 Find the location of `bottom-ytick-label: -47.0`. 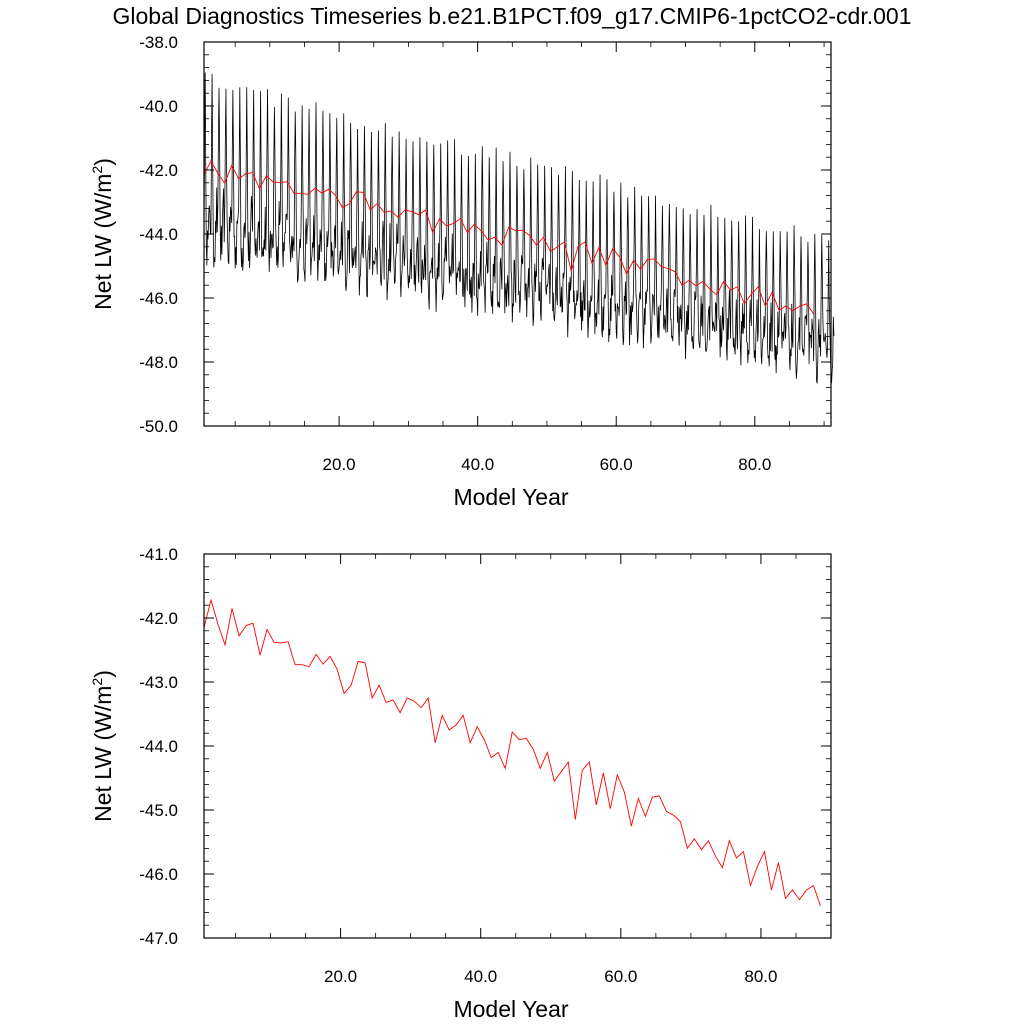

bottom-ytick-label: -47.0 is located at coordinates (158, 938).